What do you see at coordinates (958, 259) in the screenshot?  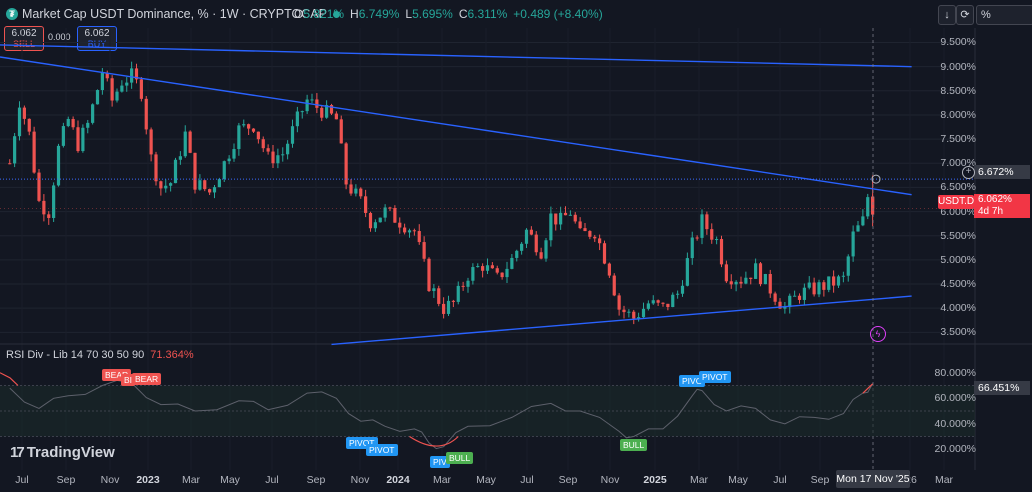 I see `price-tick-label: 5.000%` at bounding box center [958, 259].